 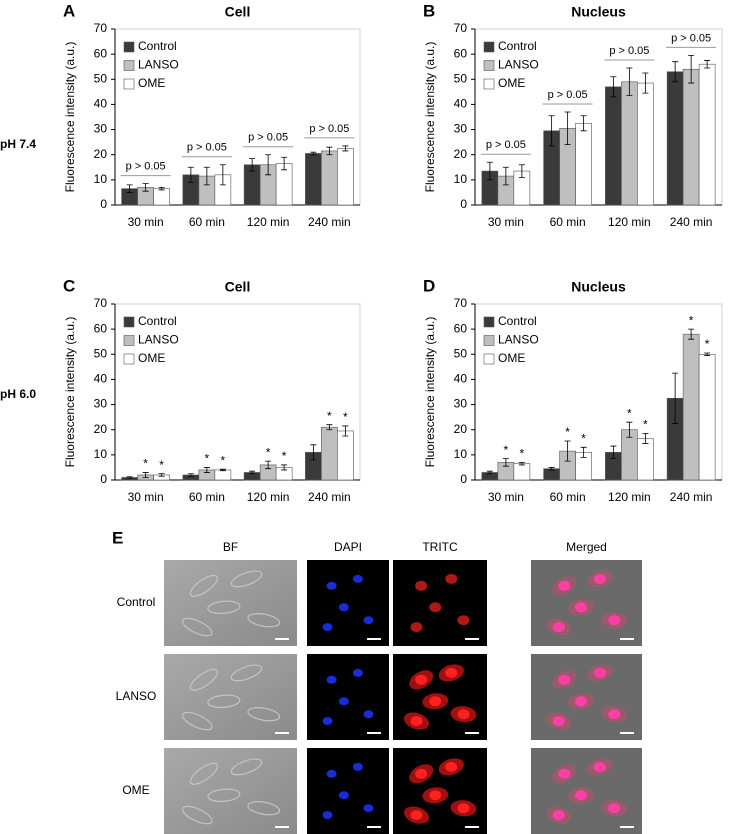 What do you see at coordinates (69, 10) in the screenshot?
I see `panel-letter: A` at bounding box center [69, 10].